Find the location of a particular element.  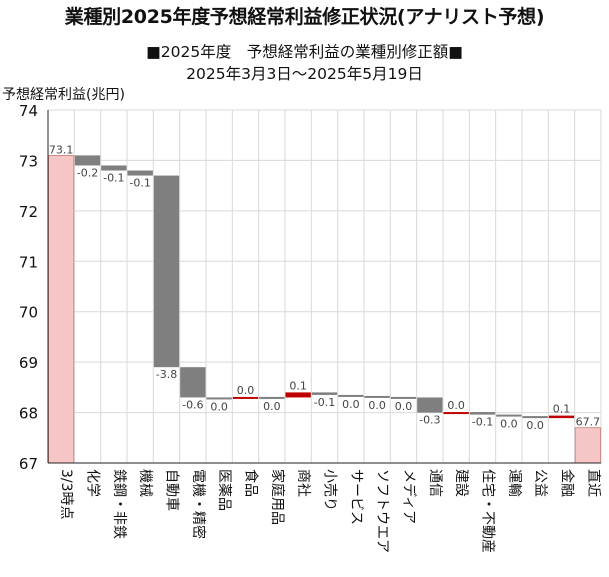

bar-公益 is located at coordinates (535, 417).